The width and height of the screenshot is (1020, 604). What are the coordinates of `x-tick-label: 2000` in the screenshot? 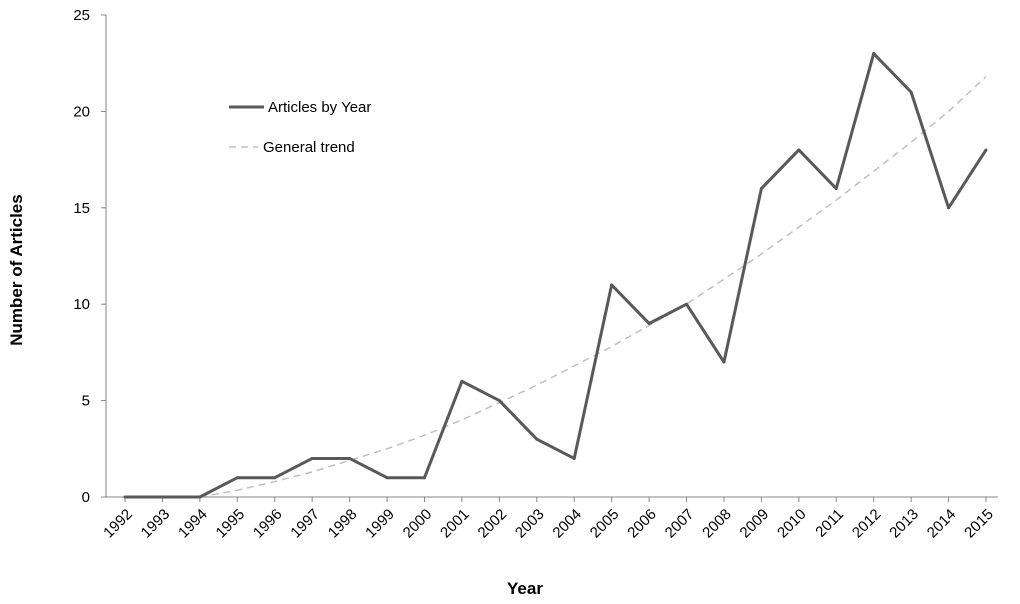 It's located at (418, 524).